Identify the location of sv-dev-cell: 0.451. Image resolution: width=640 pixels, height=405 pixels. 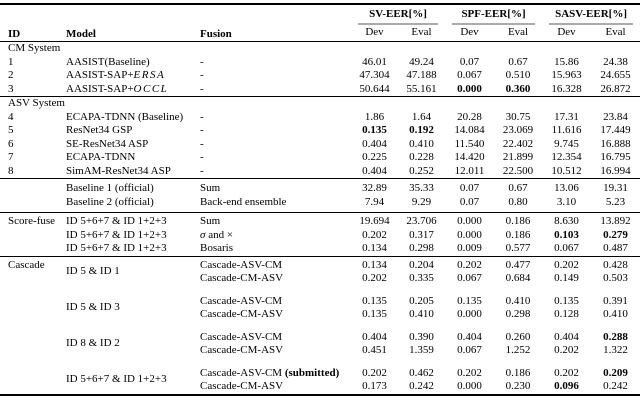
(374, 350).